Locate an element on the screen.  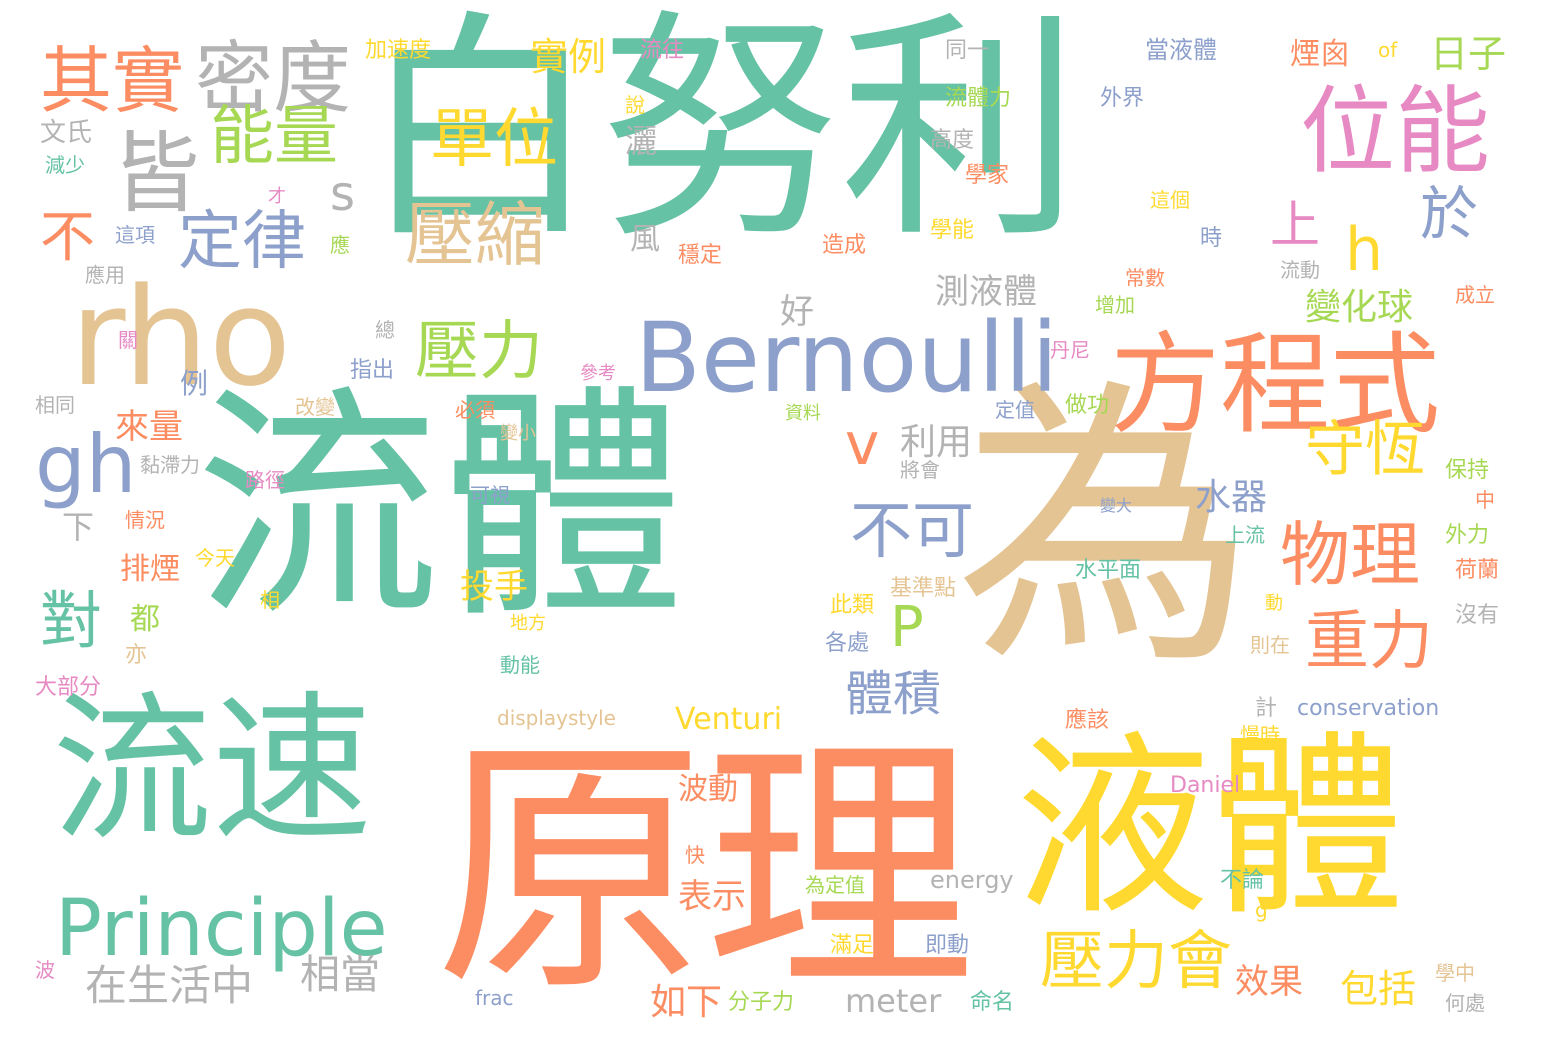
word-58: 風 is located at coordinates (645, 239).